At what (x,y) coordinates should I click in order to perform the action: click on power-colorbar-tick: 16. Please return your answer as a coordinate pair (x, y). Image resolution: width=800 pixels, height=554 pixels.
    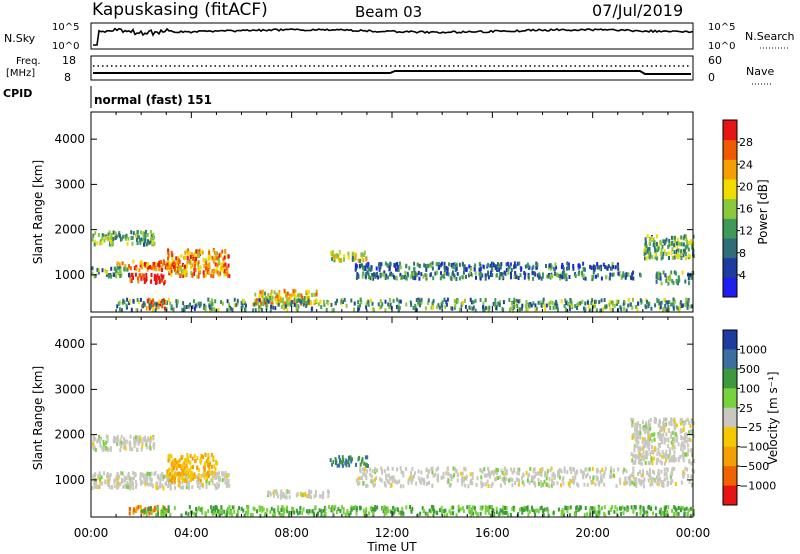
    Looking at the image, I should click on (746, 209).